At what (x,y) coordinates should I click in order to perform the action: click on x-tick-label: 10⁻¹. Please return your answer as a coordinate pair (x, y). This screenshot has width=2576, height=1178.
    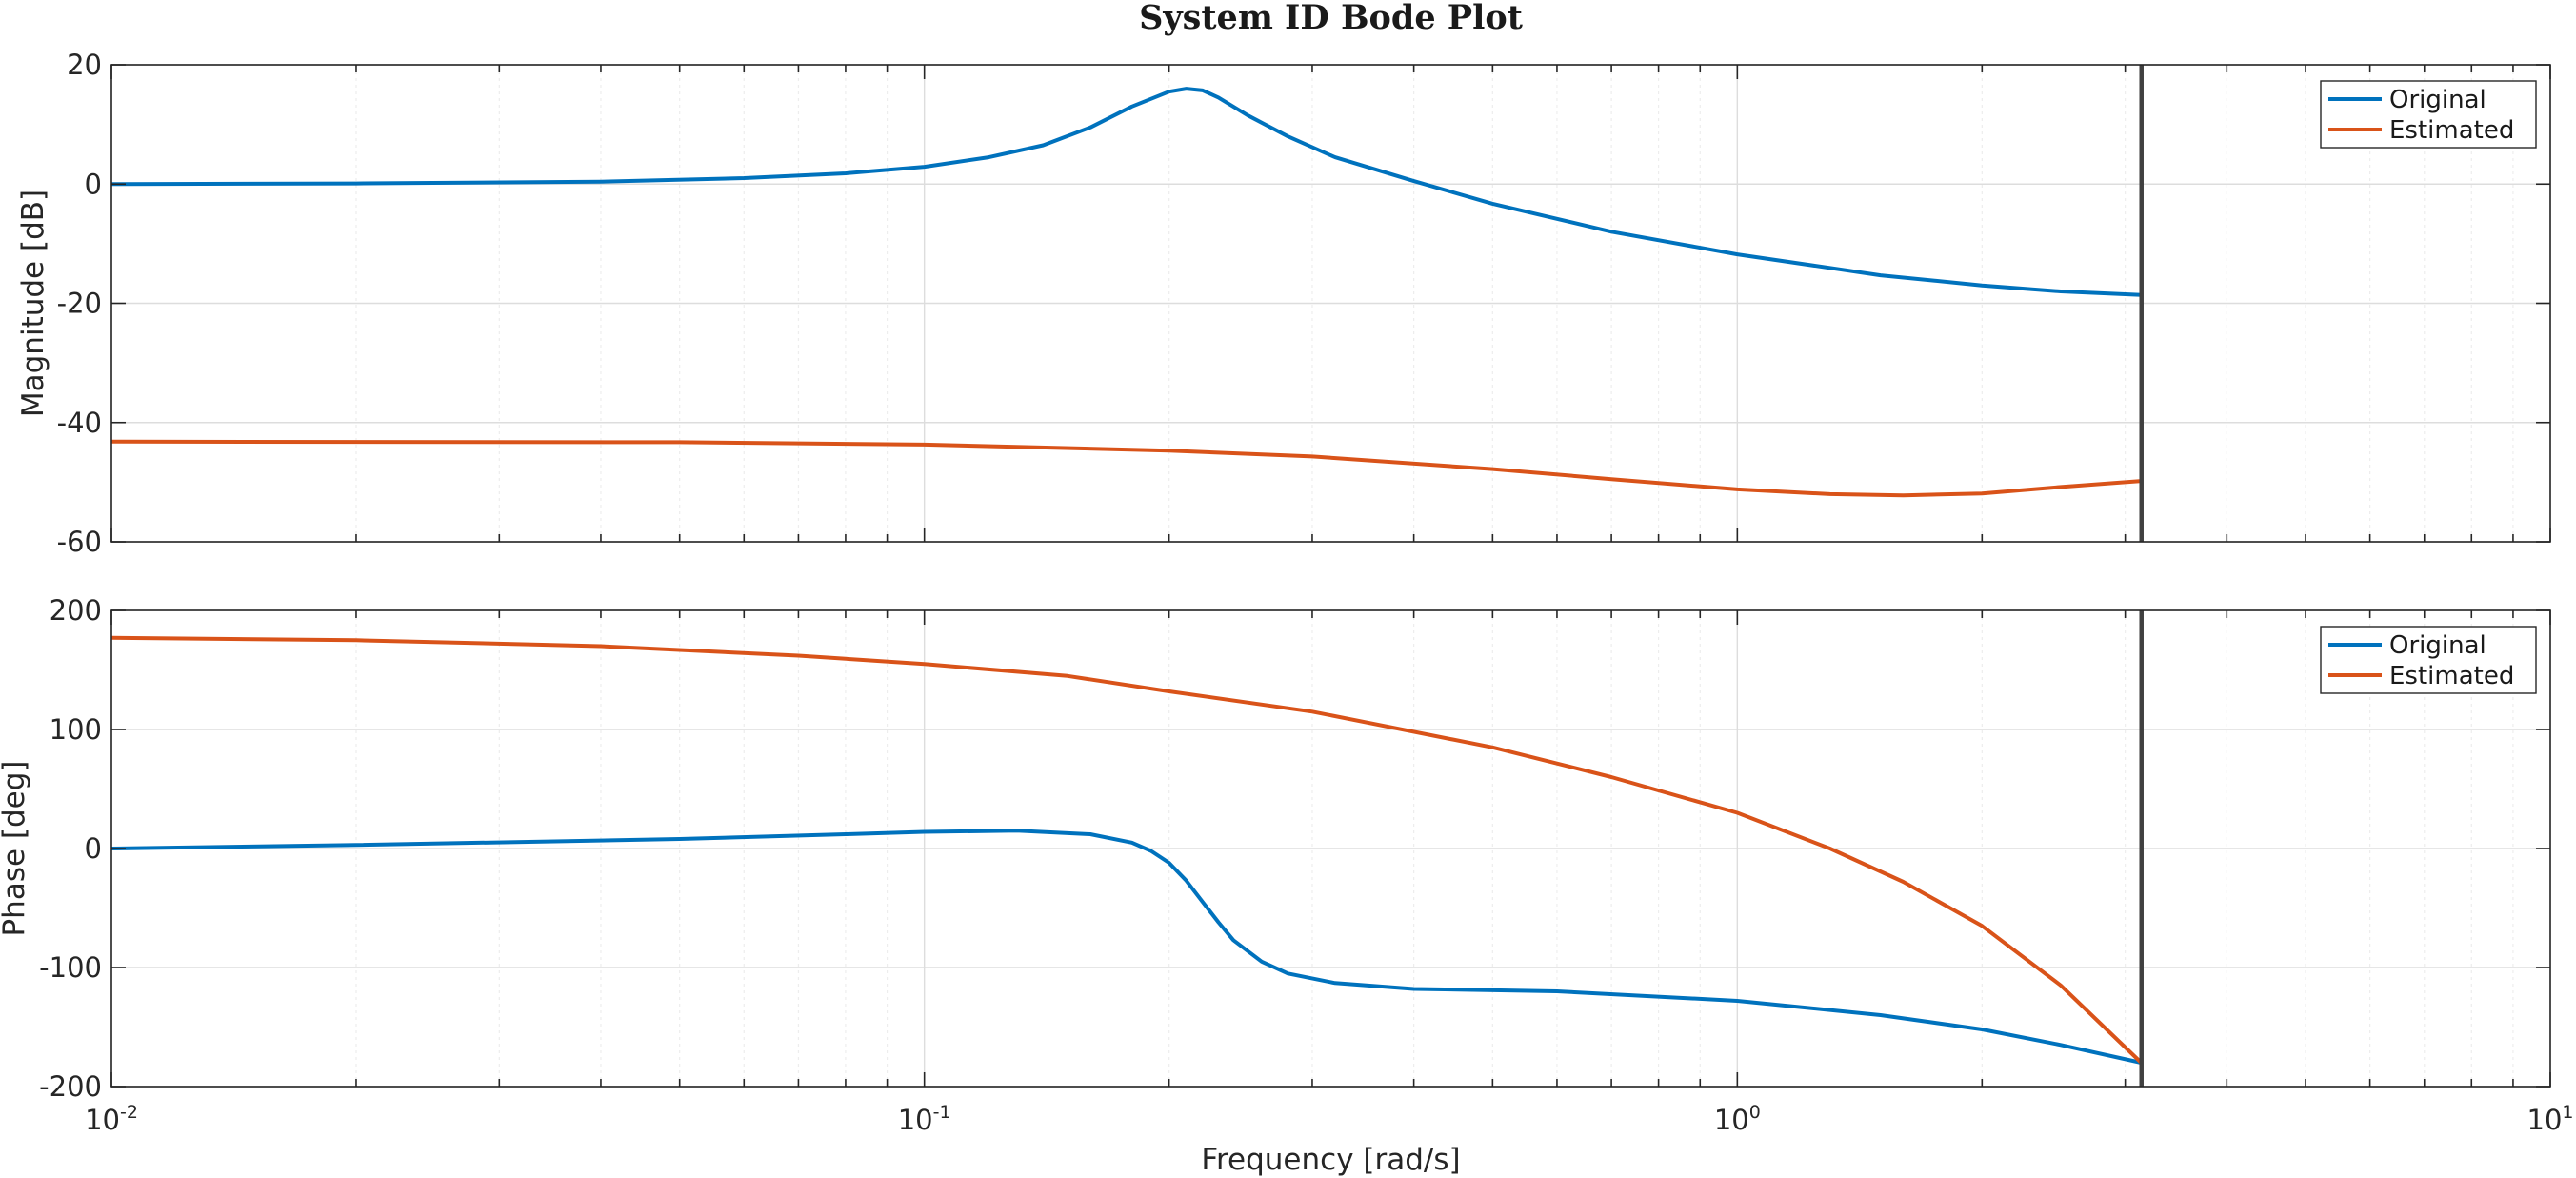
    Looking at the image, I should click on (924, 1119).